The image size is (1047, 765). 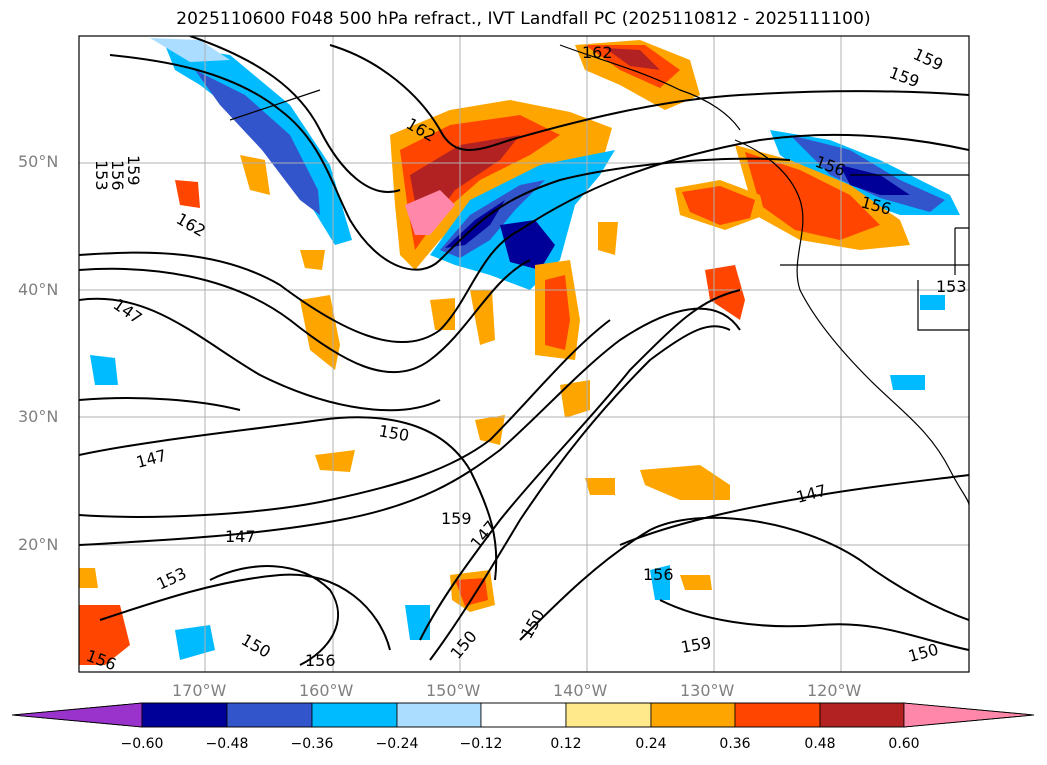 I want to click on colorbar-tick-label: −0.24, so click(x=397, y=744).